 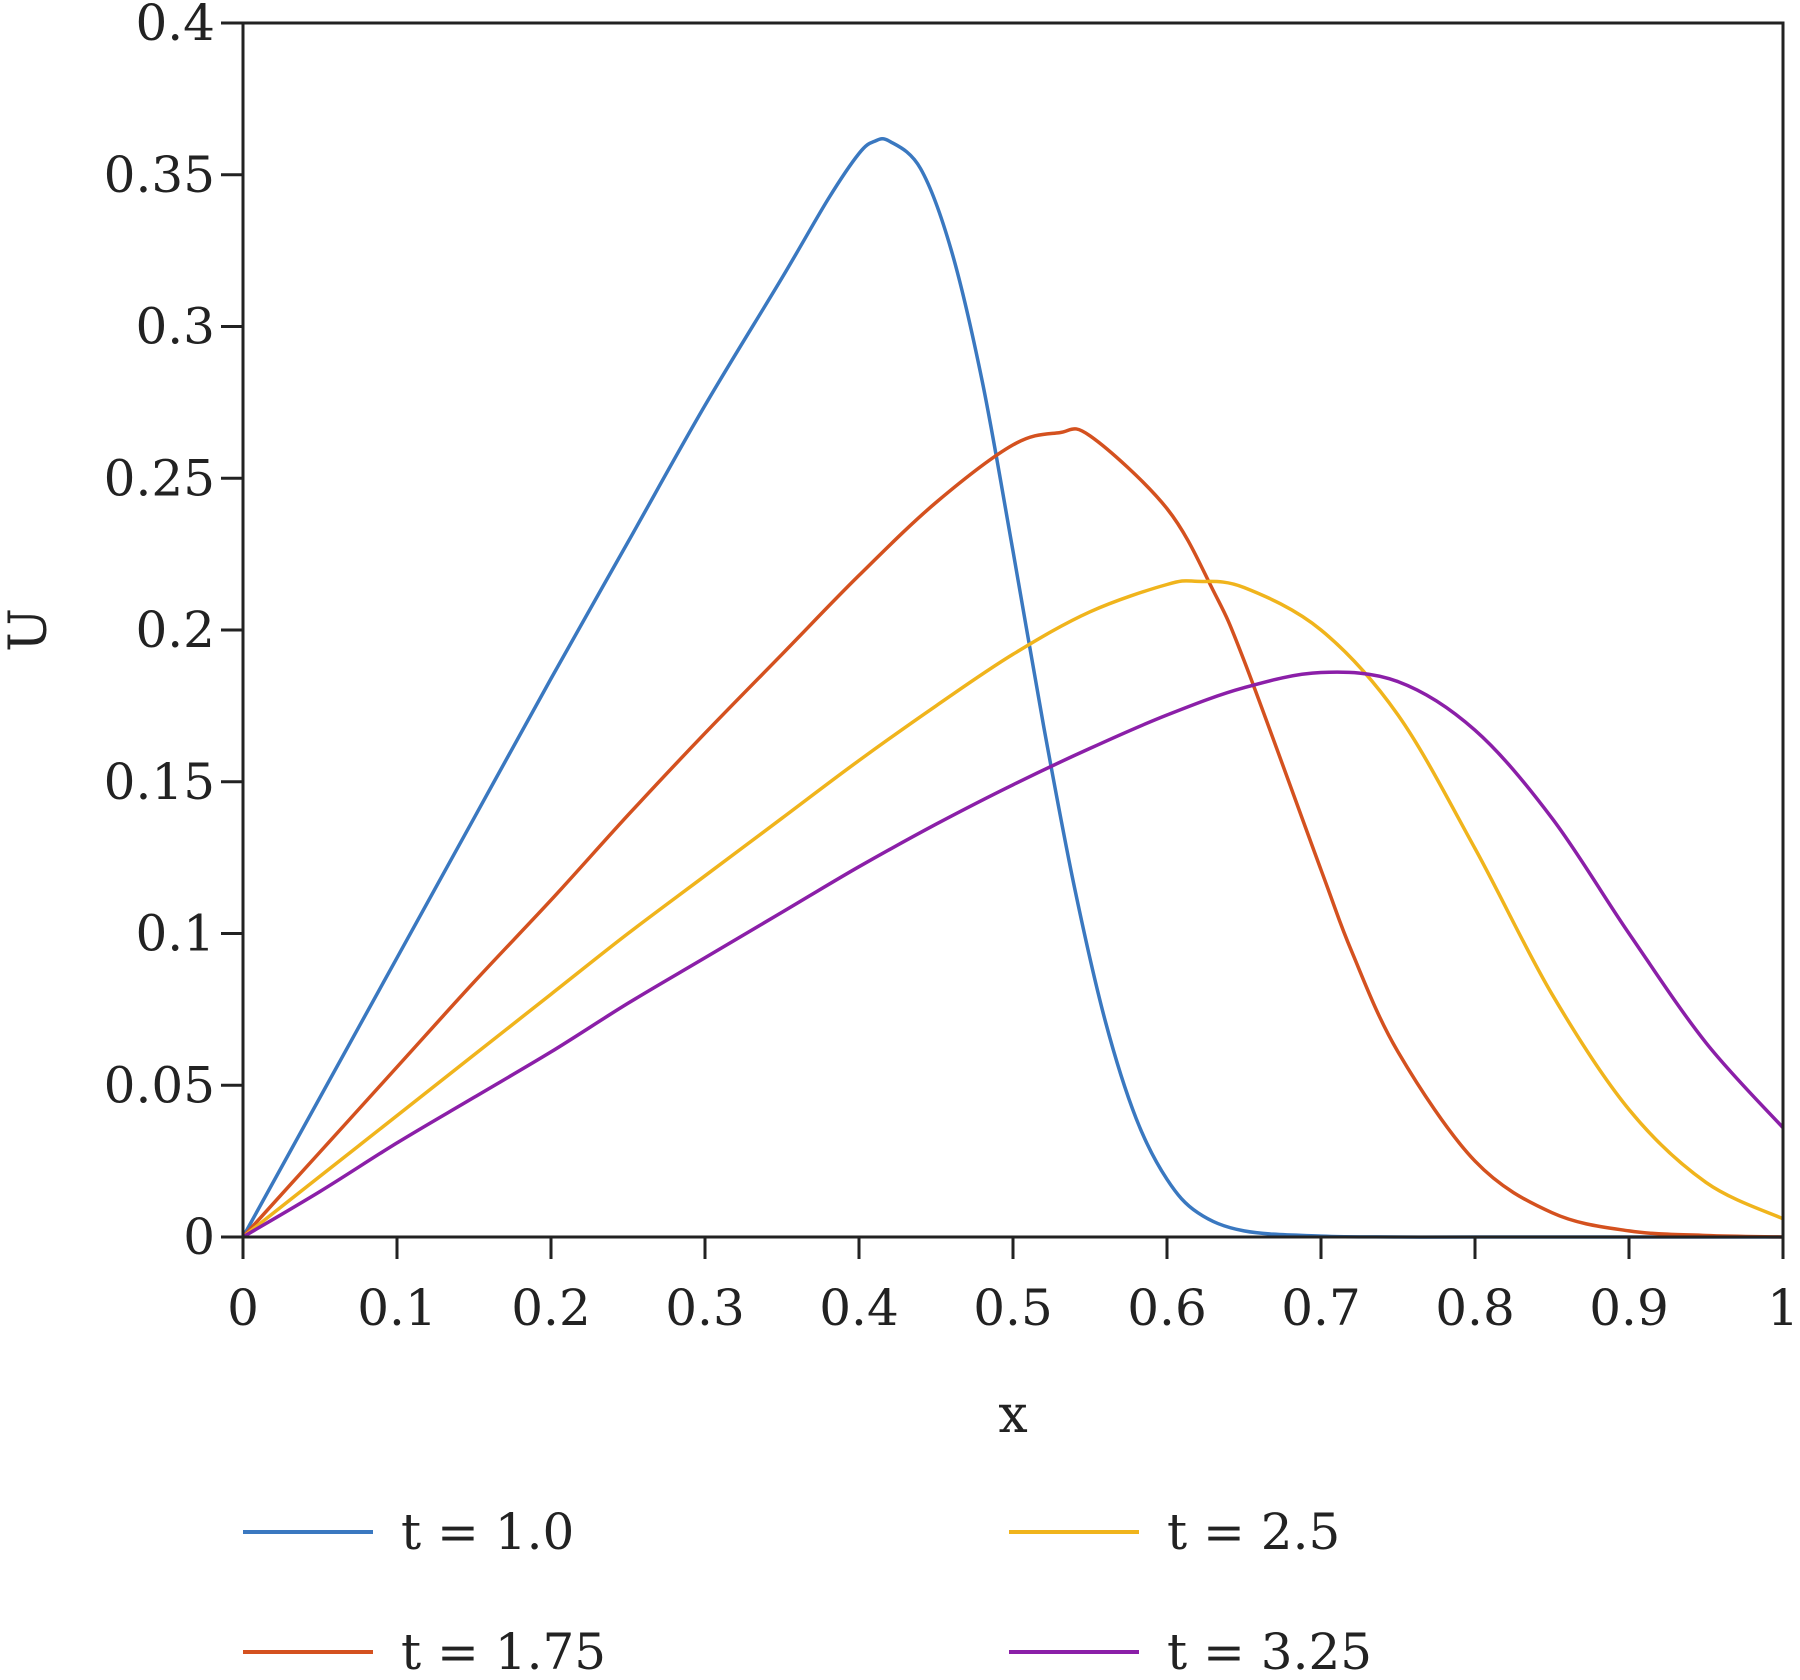 I want to click on y-tick-label: 0.05, so click(x=159, y=1085).